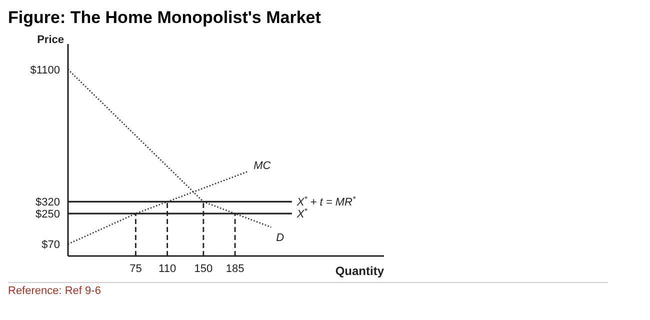  What do you see at coordinates (51, 245) in the screenshot?
I see `y-tick-label: $70` at bounding box center [51, 245].